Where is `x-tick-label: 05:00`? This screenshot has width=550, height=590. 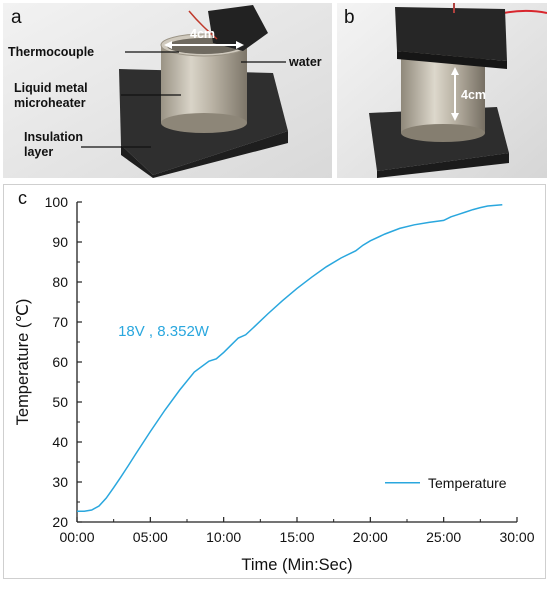
x-tick-label: 05:00 is located at coordinates (150, 537).